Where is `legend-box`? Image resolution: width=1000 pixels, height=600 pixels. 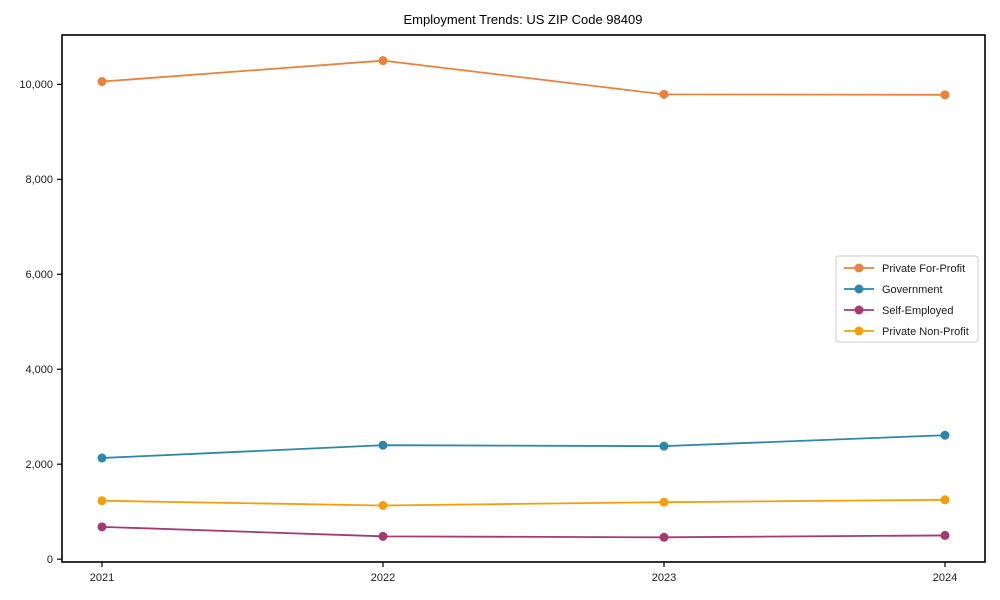 legend-box is located at coordinates (907, 299).